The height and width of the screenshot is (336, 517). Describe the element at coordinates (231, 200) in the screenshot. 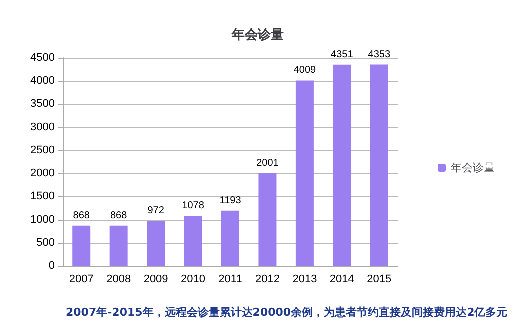

I see `data-label: 1193` at that location.